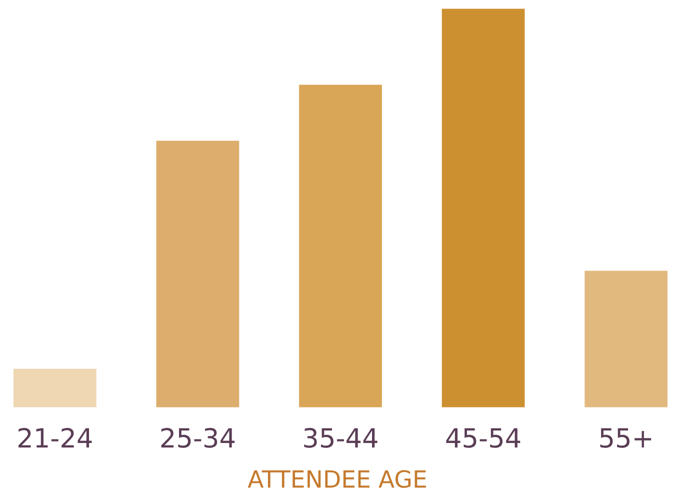 The image size is (675, 499). What do you see at coordinates (55, 438) in the screenshot?
I see `x-tick-label: 21-24` at bounding box center [55, 438].